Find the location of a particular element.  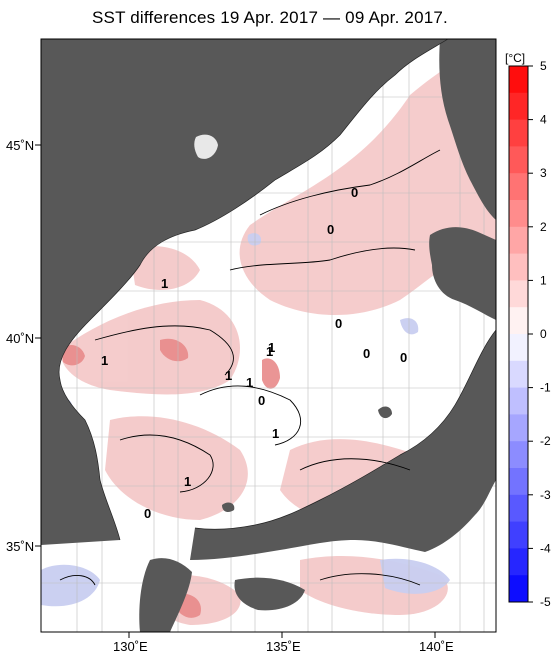

lat-labels: 45˚N 40˚N 35˚N is located at coordinates (23, 346).